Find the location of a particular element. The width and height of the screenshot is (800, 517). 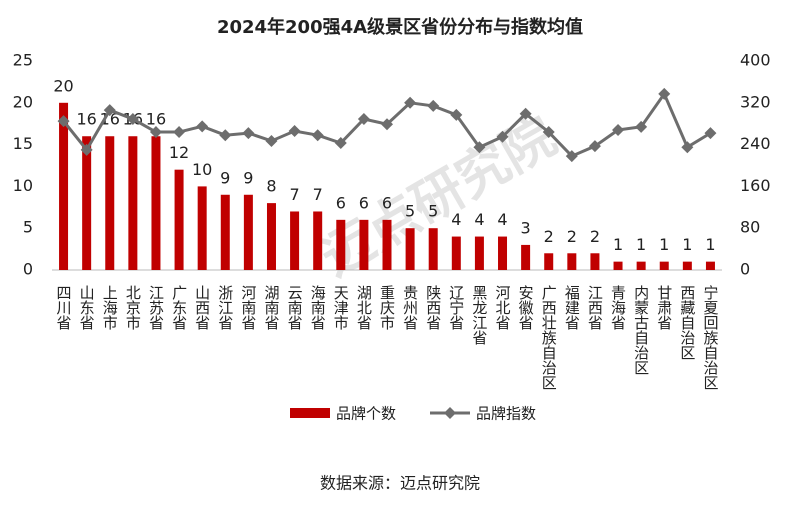

x-tick-label: 湖南省 is located at coordinates (271, 307).